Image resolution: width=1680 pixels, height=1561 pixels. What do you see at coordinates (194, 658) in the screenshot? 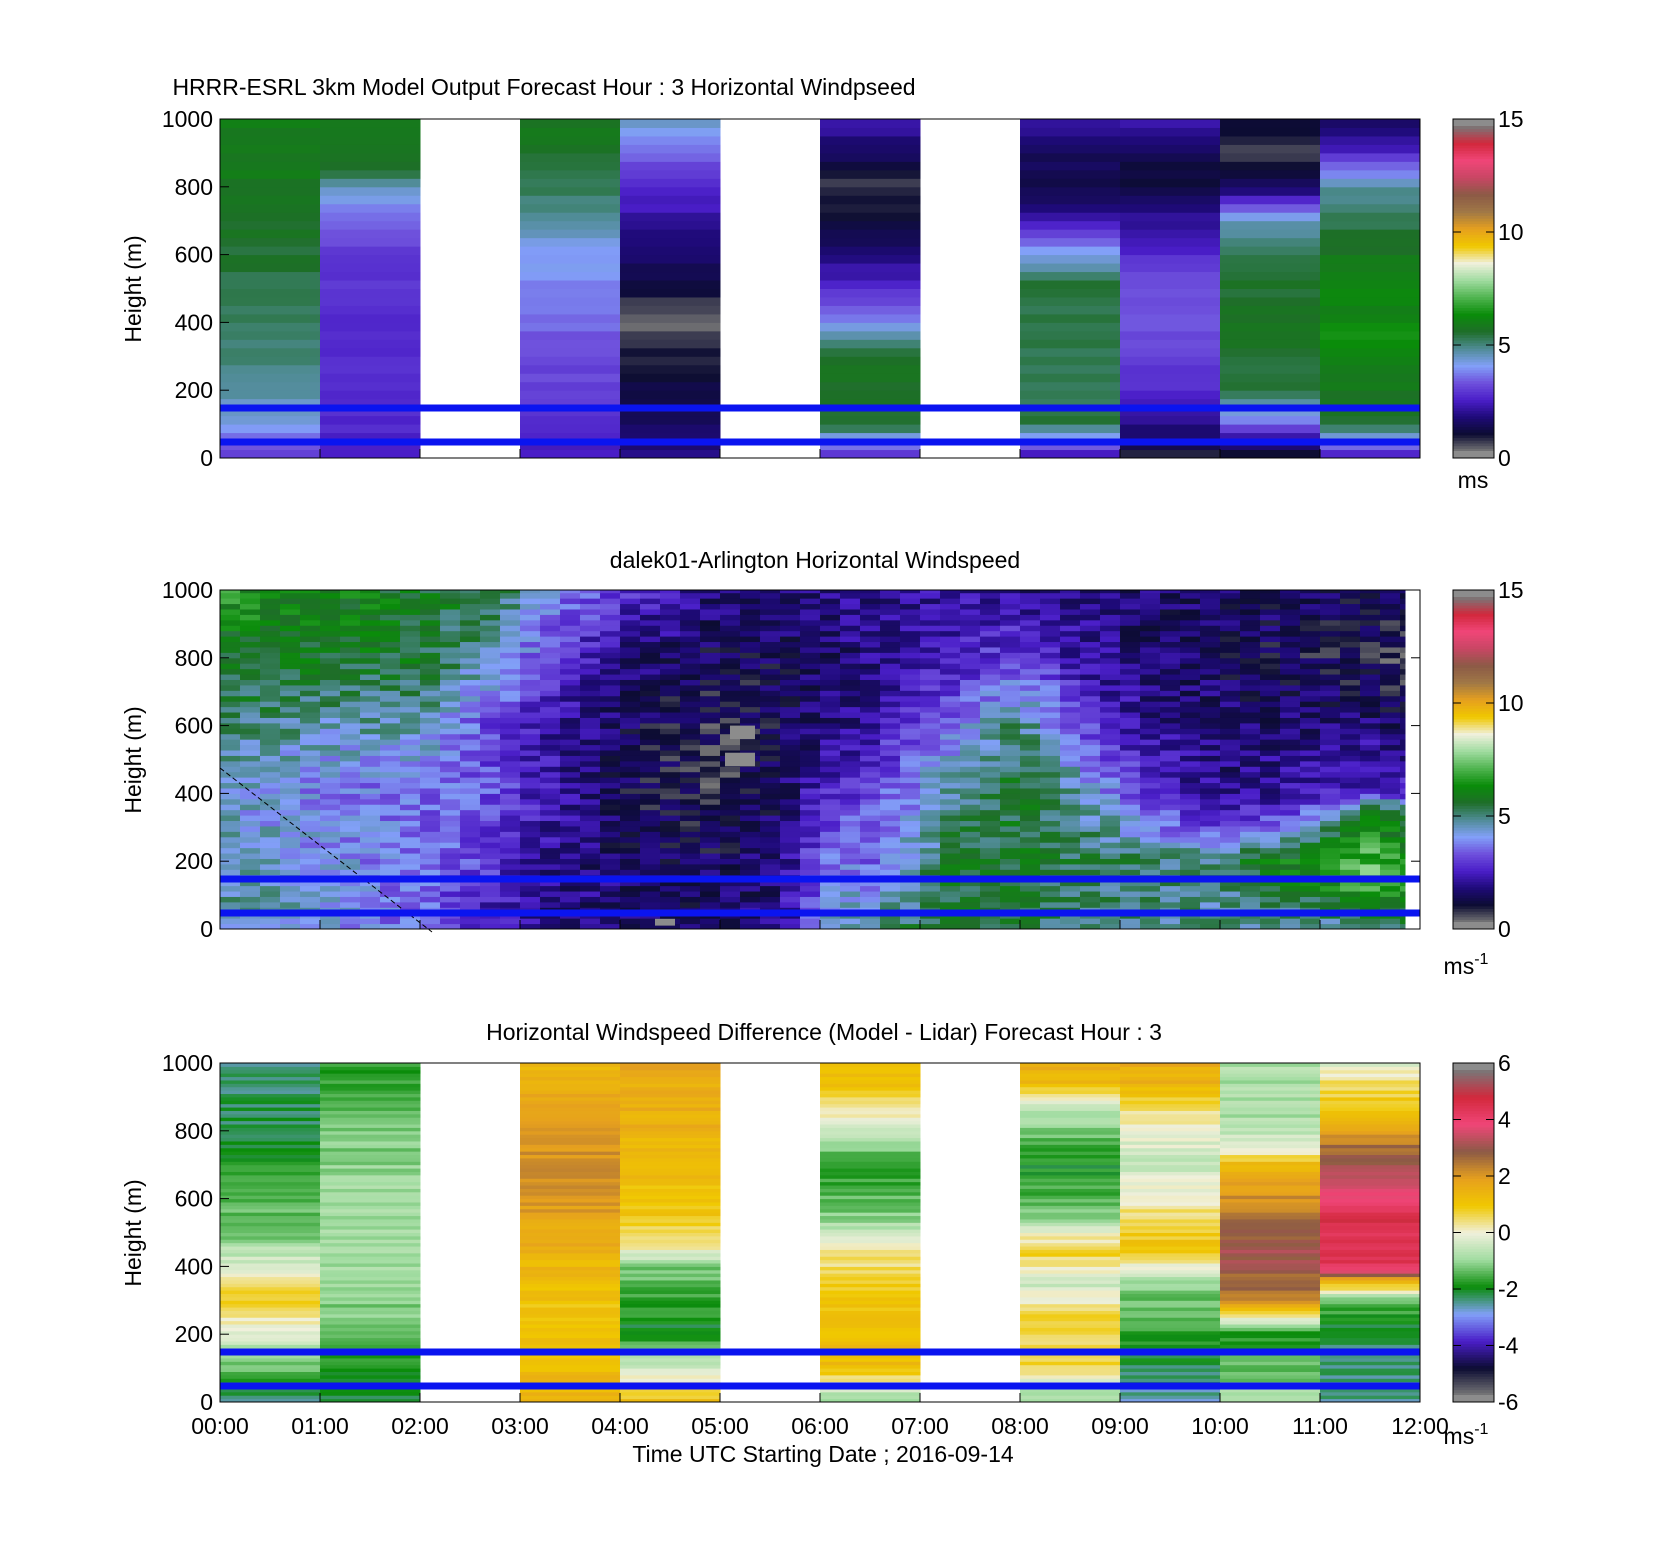
I see `y-tick-label: 800` at bounding box center [194, 658].